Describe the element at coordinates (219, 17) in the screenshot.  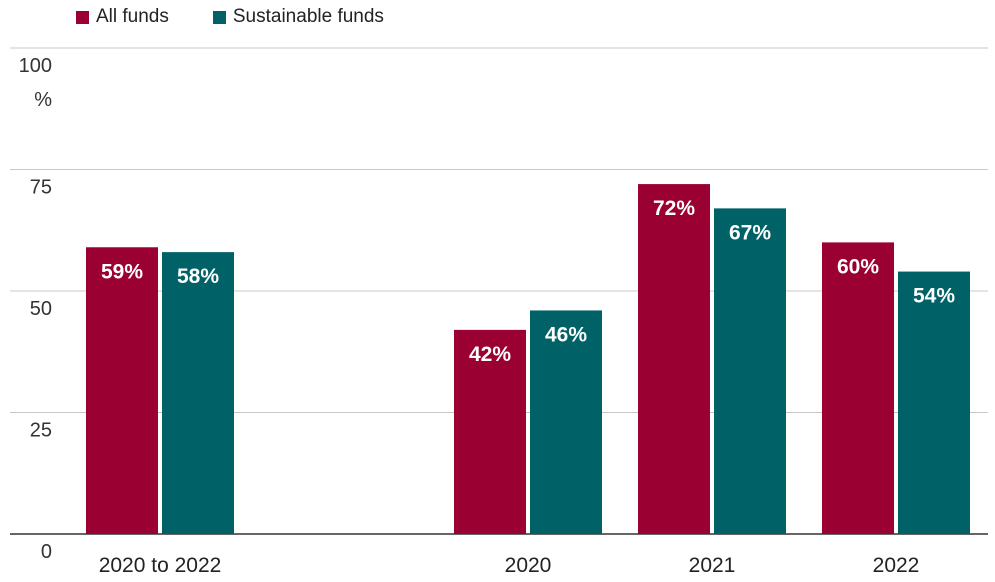
I see `legend-swatch-sustainable-funds` at that location.